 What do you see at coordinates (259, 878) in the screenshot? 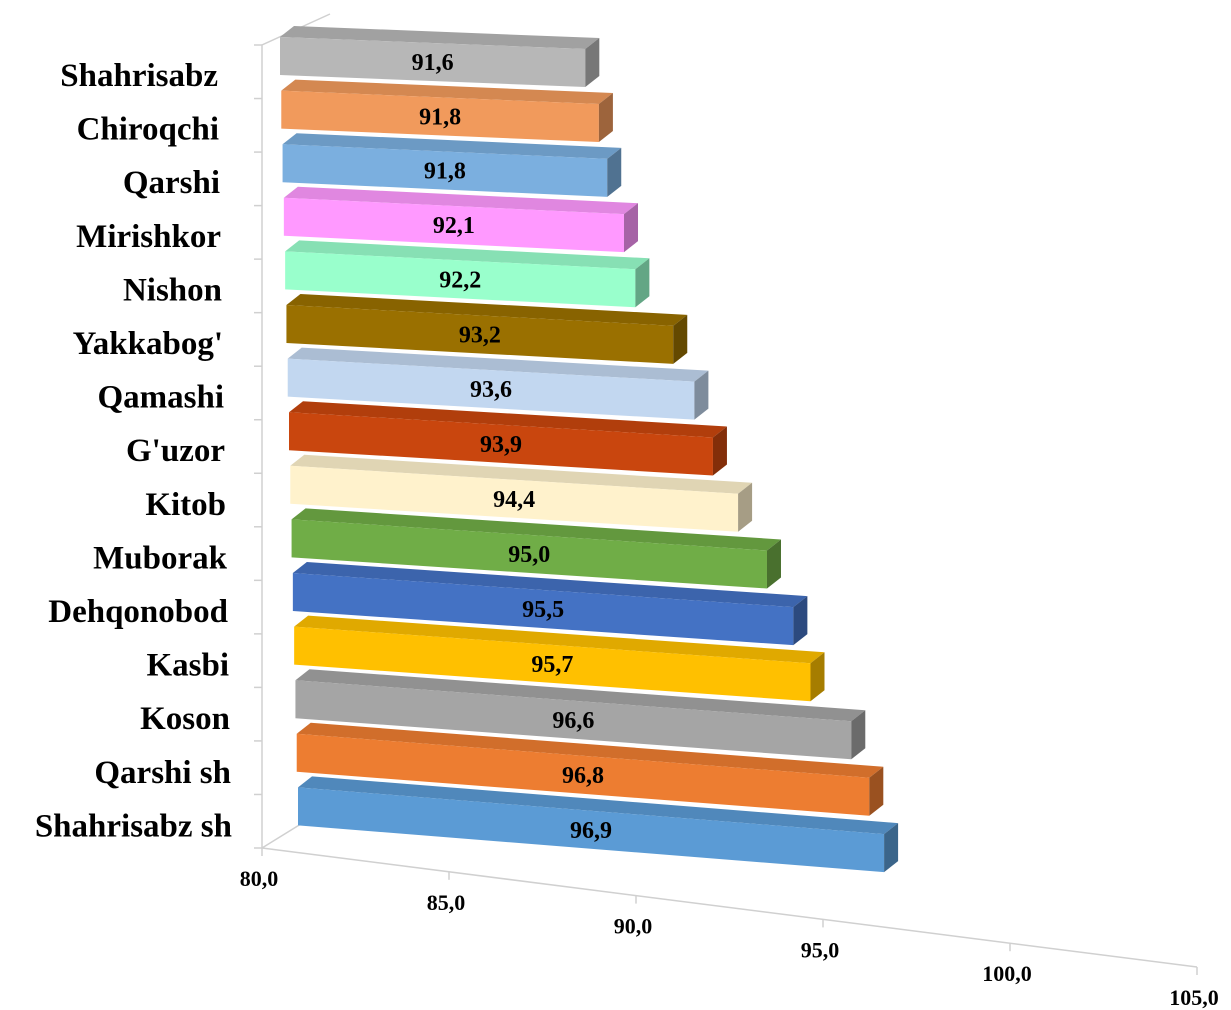
I see `x-tick-label: 80,0` at bounding box center [259, 878].